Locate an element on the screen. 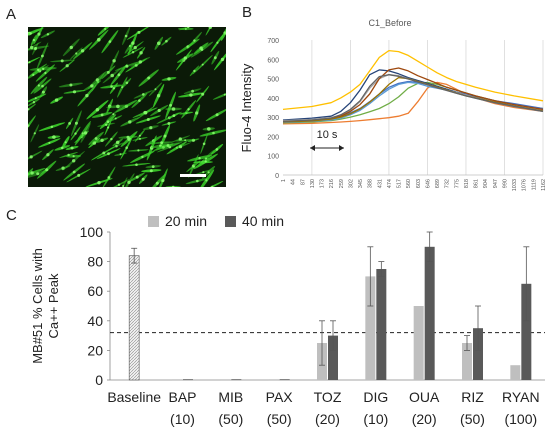 Image resolution: width=550 pixels, height=433 pixels. line-chart-x-tick-label: 646 is located at coordinates (428, 183).